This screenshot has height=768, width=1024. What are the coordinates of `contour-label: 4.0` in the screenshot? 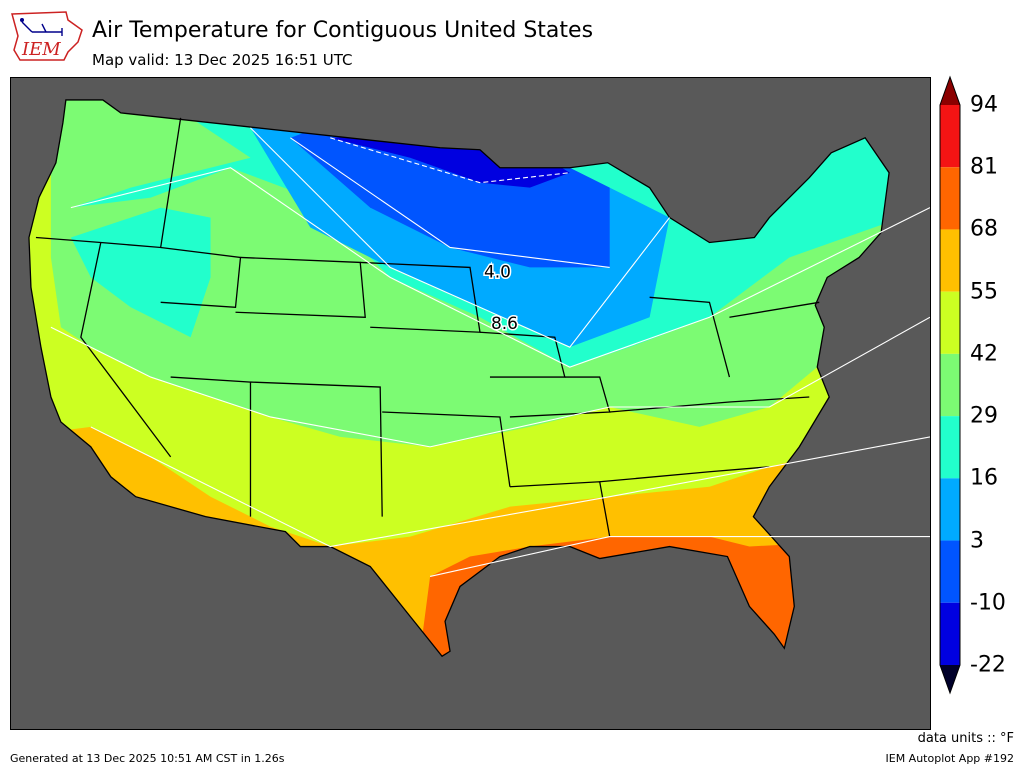 It's located at (497, 271).